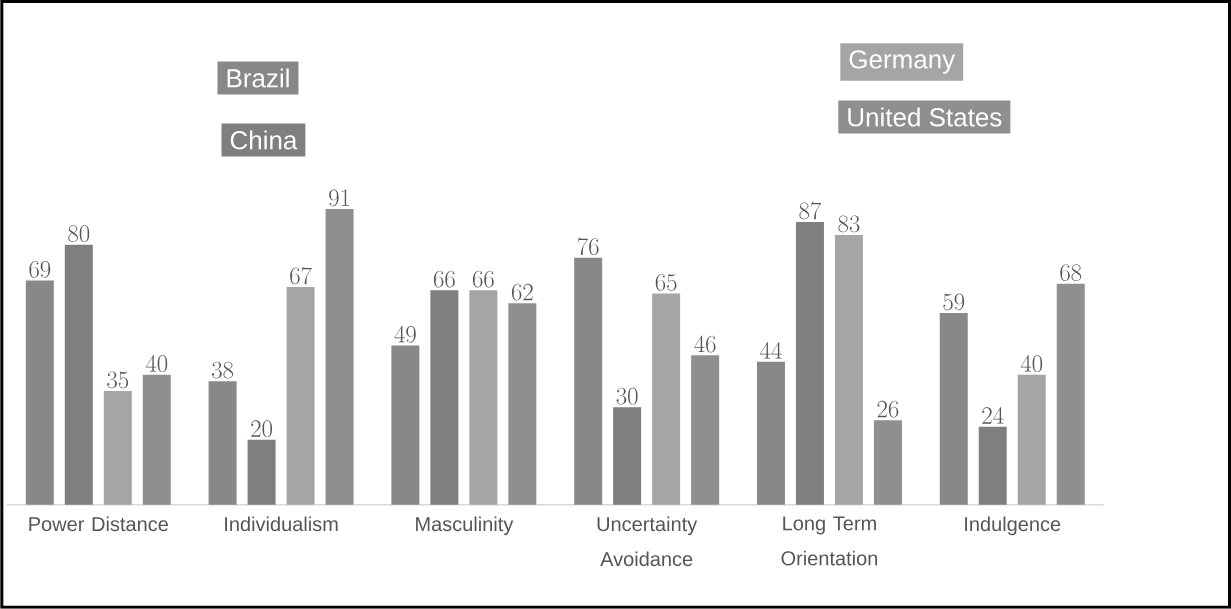 The height and width of the screenshot is (609, 1231). I want to click on data-label: 35, so click(118, 380).